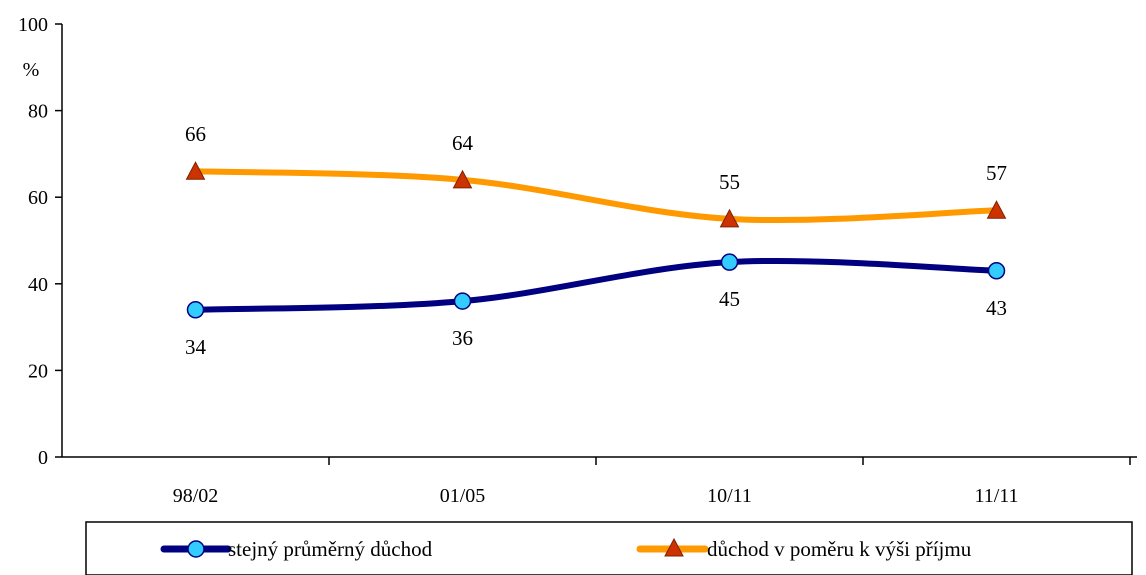 This screenshot has width=1146, height=575. I want to click on x-axis: 98/02 01/05 10/11 11/11, so click(599, 481).